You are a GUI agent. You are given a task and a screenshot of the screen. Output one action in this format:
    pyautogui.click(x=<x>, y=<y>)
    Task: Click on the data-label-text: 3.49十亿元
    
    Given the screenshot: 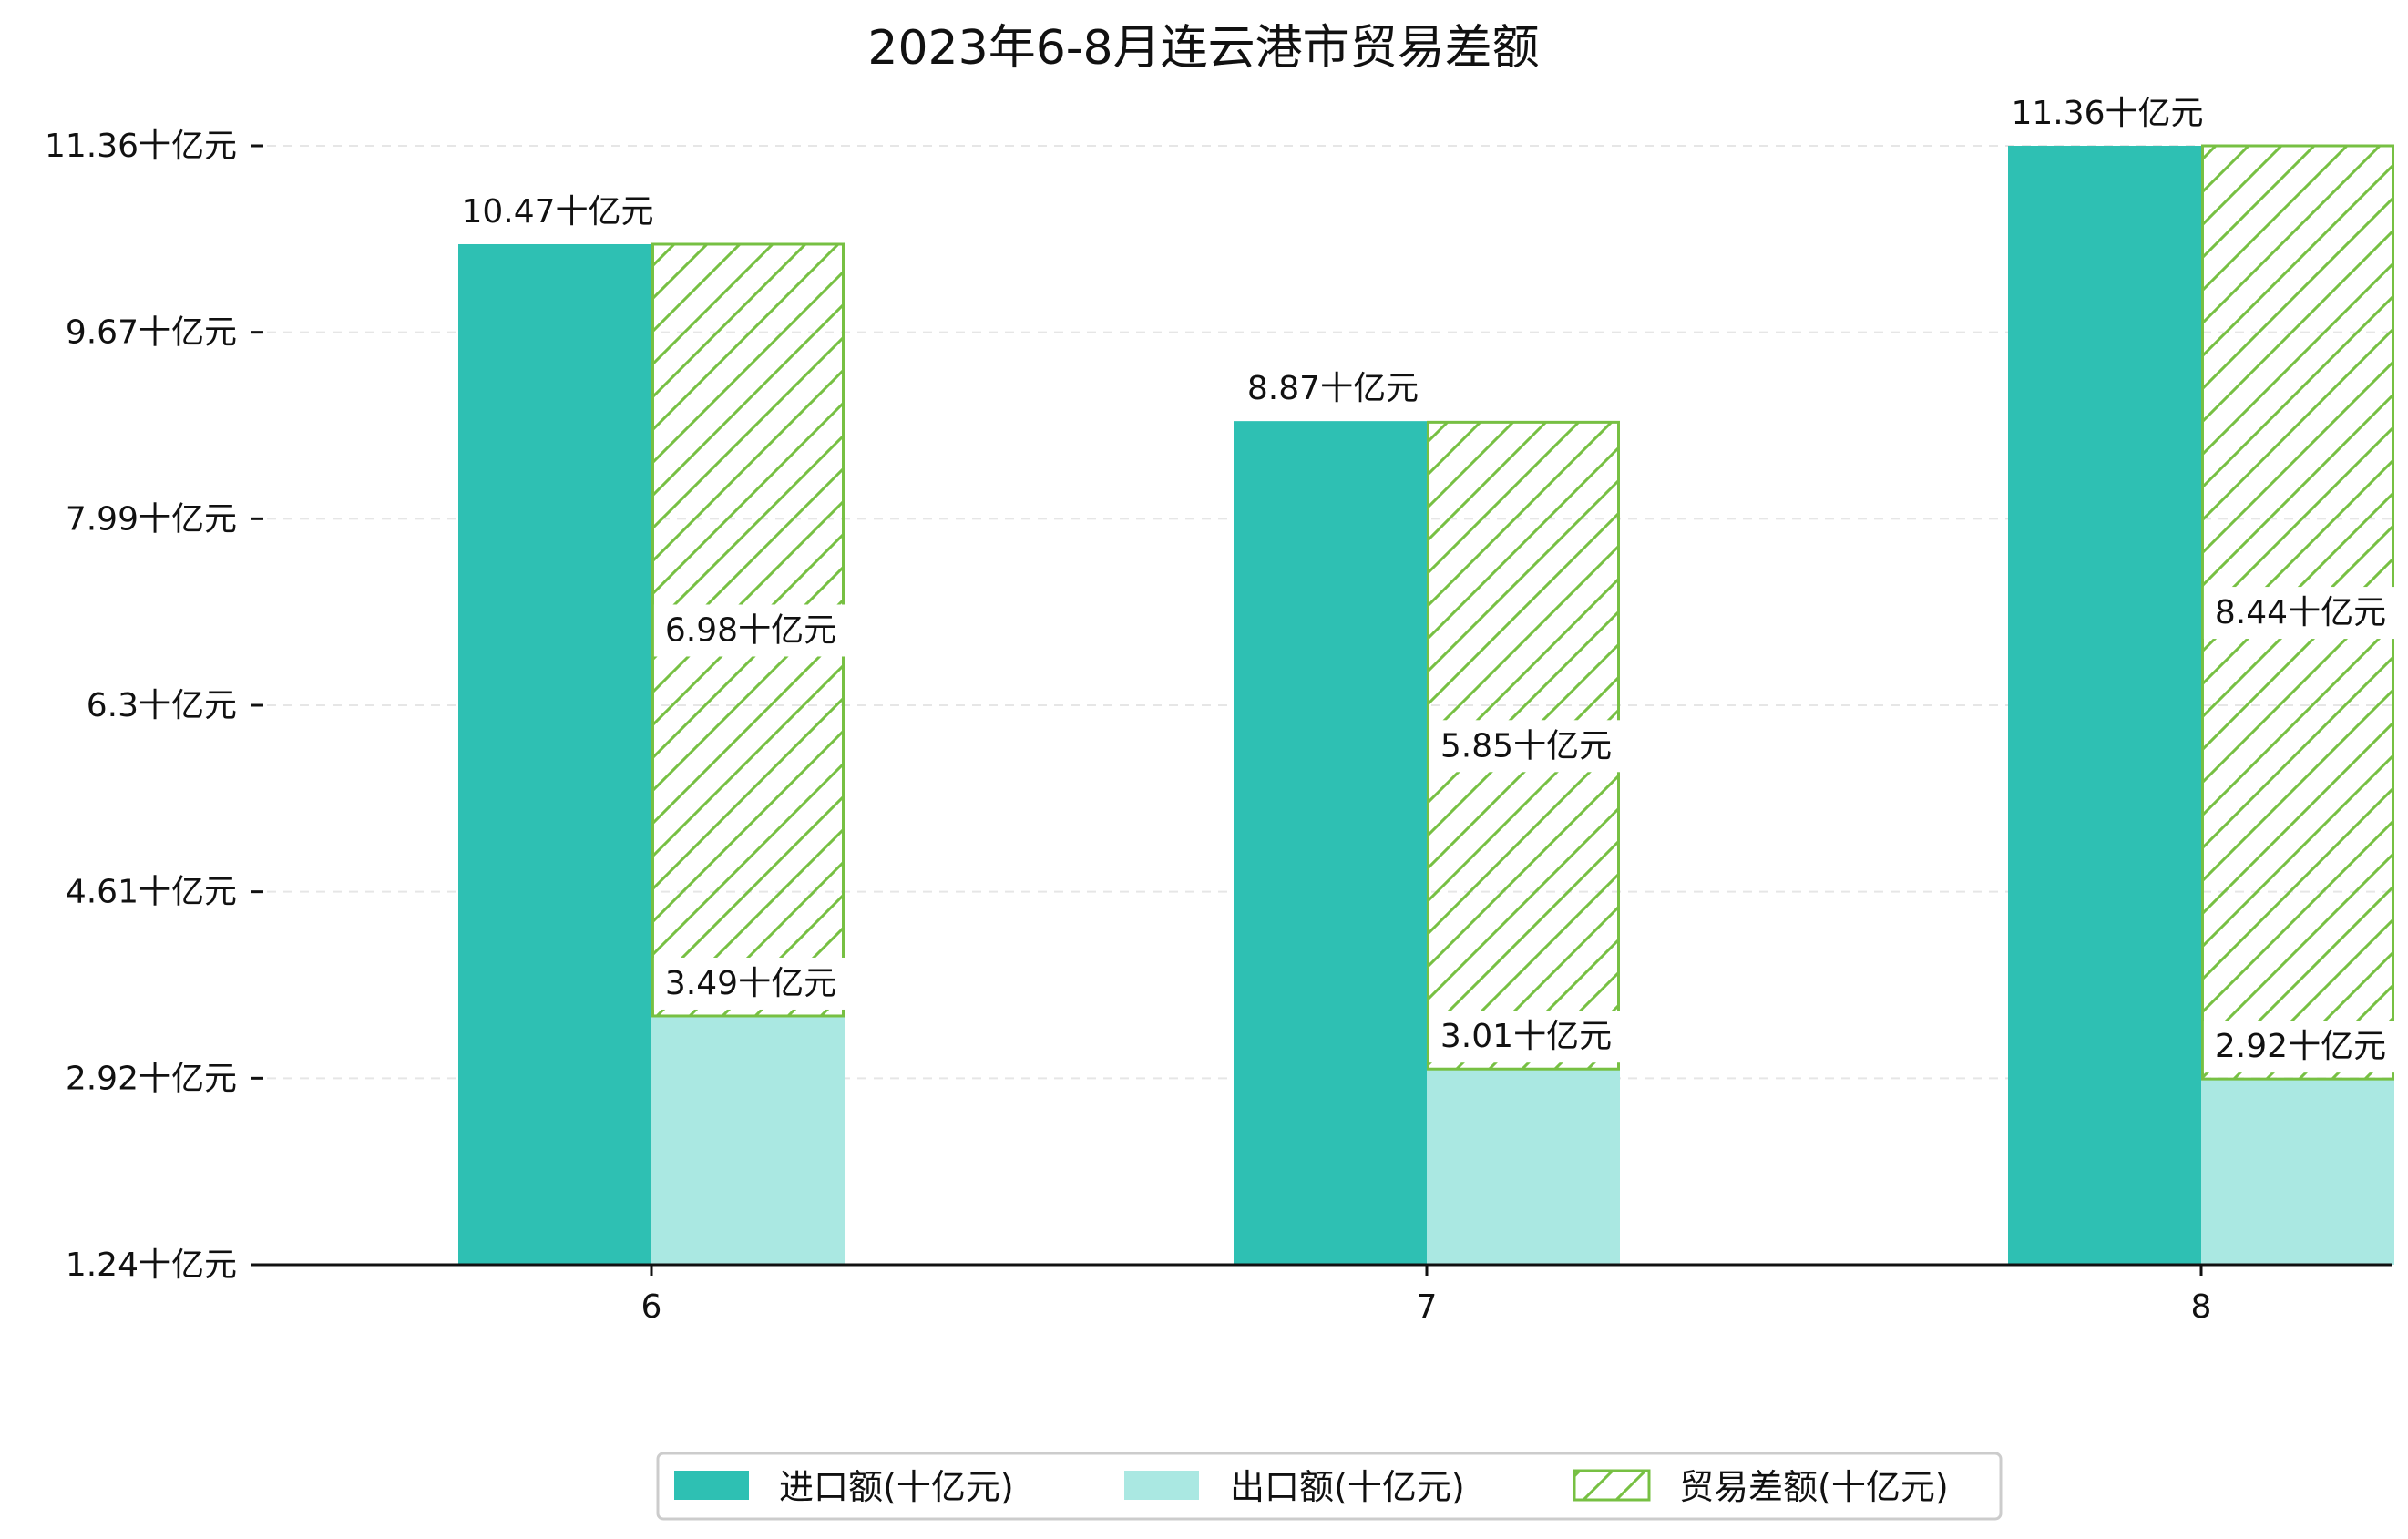 What is the action you would take?
    pyautogui.click(x=750, y=983)
    